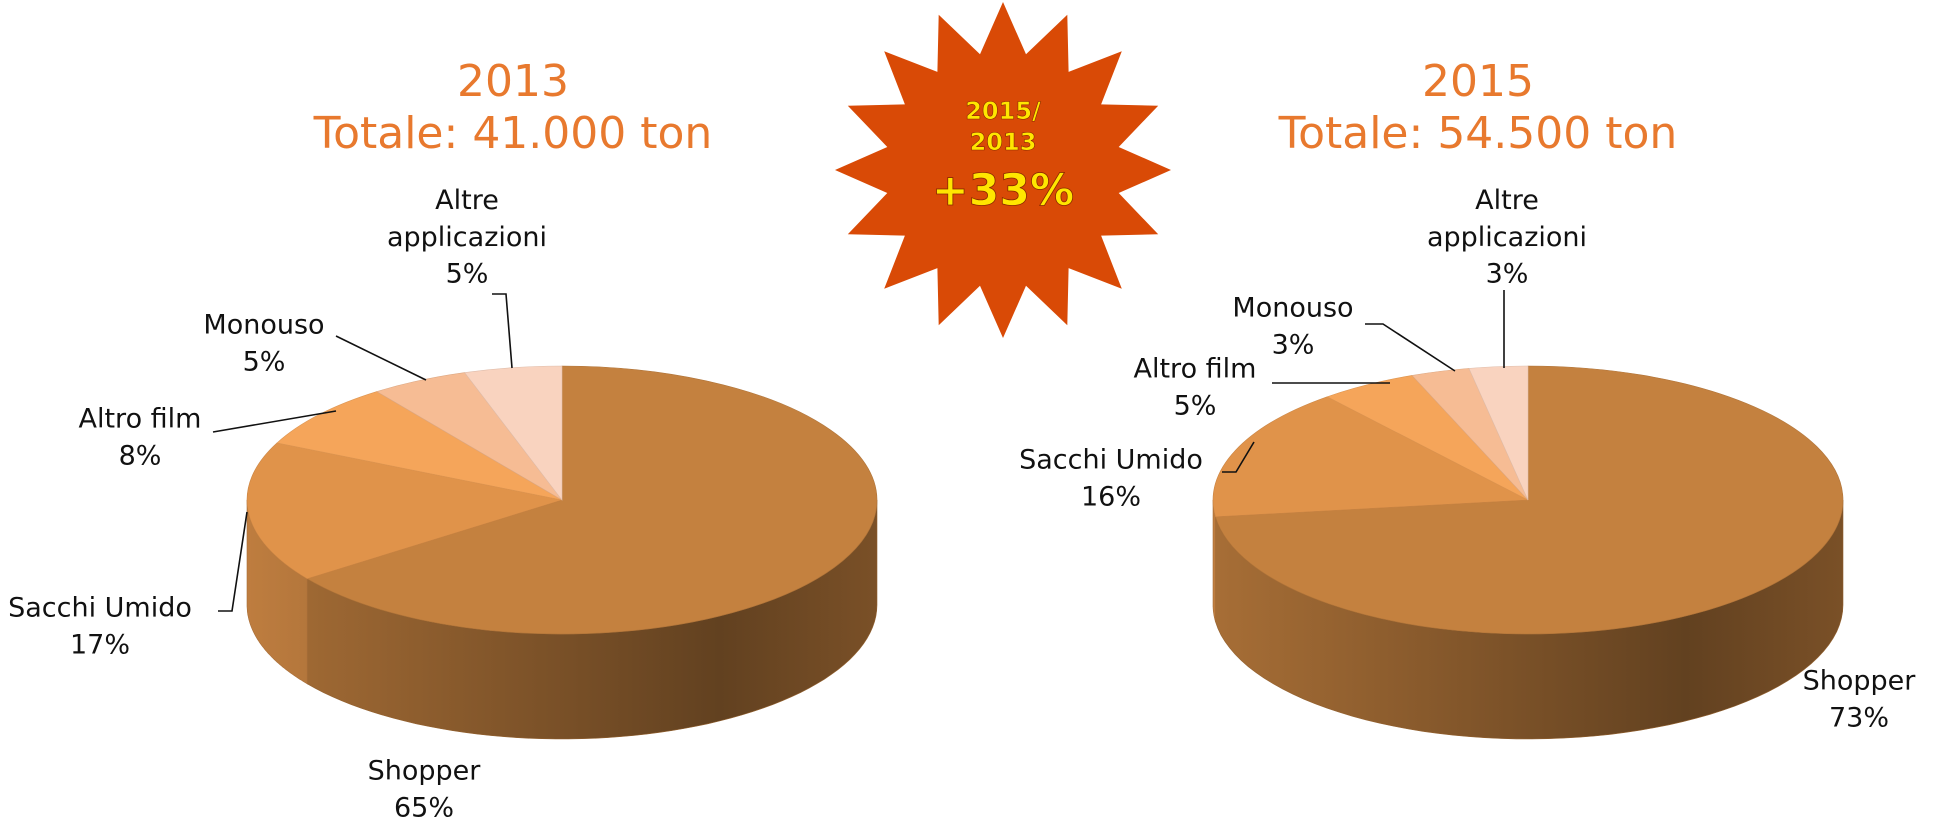  I want to click on chart-title: 2013, so click(513, 81).